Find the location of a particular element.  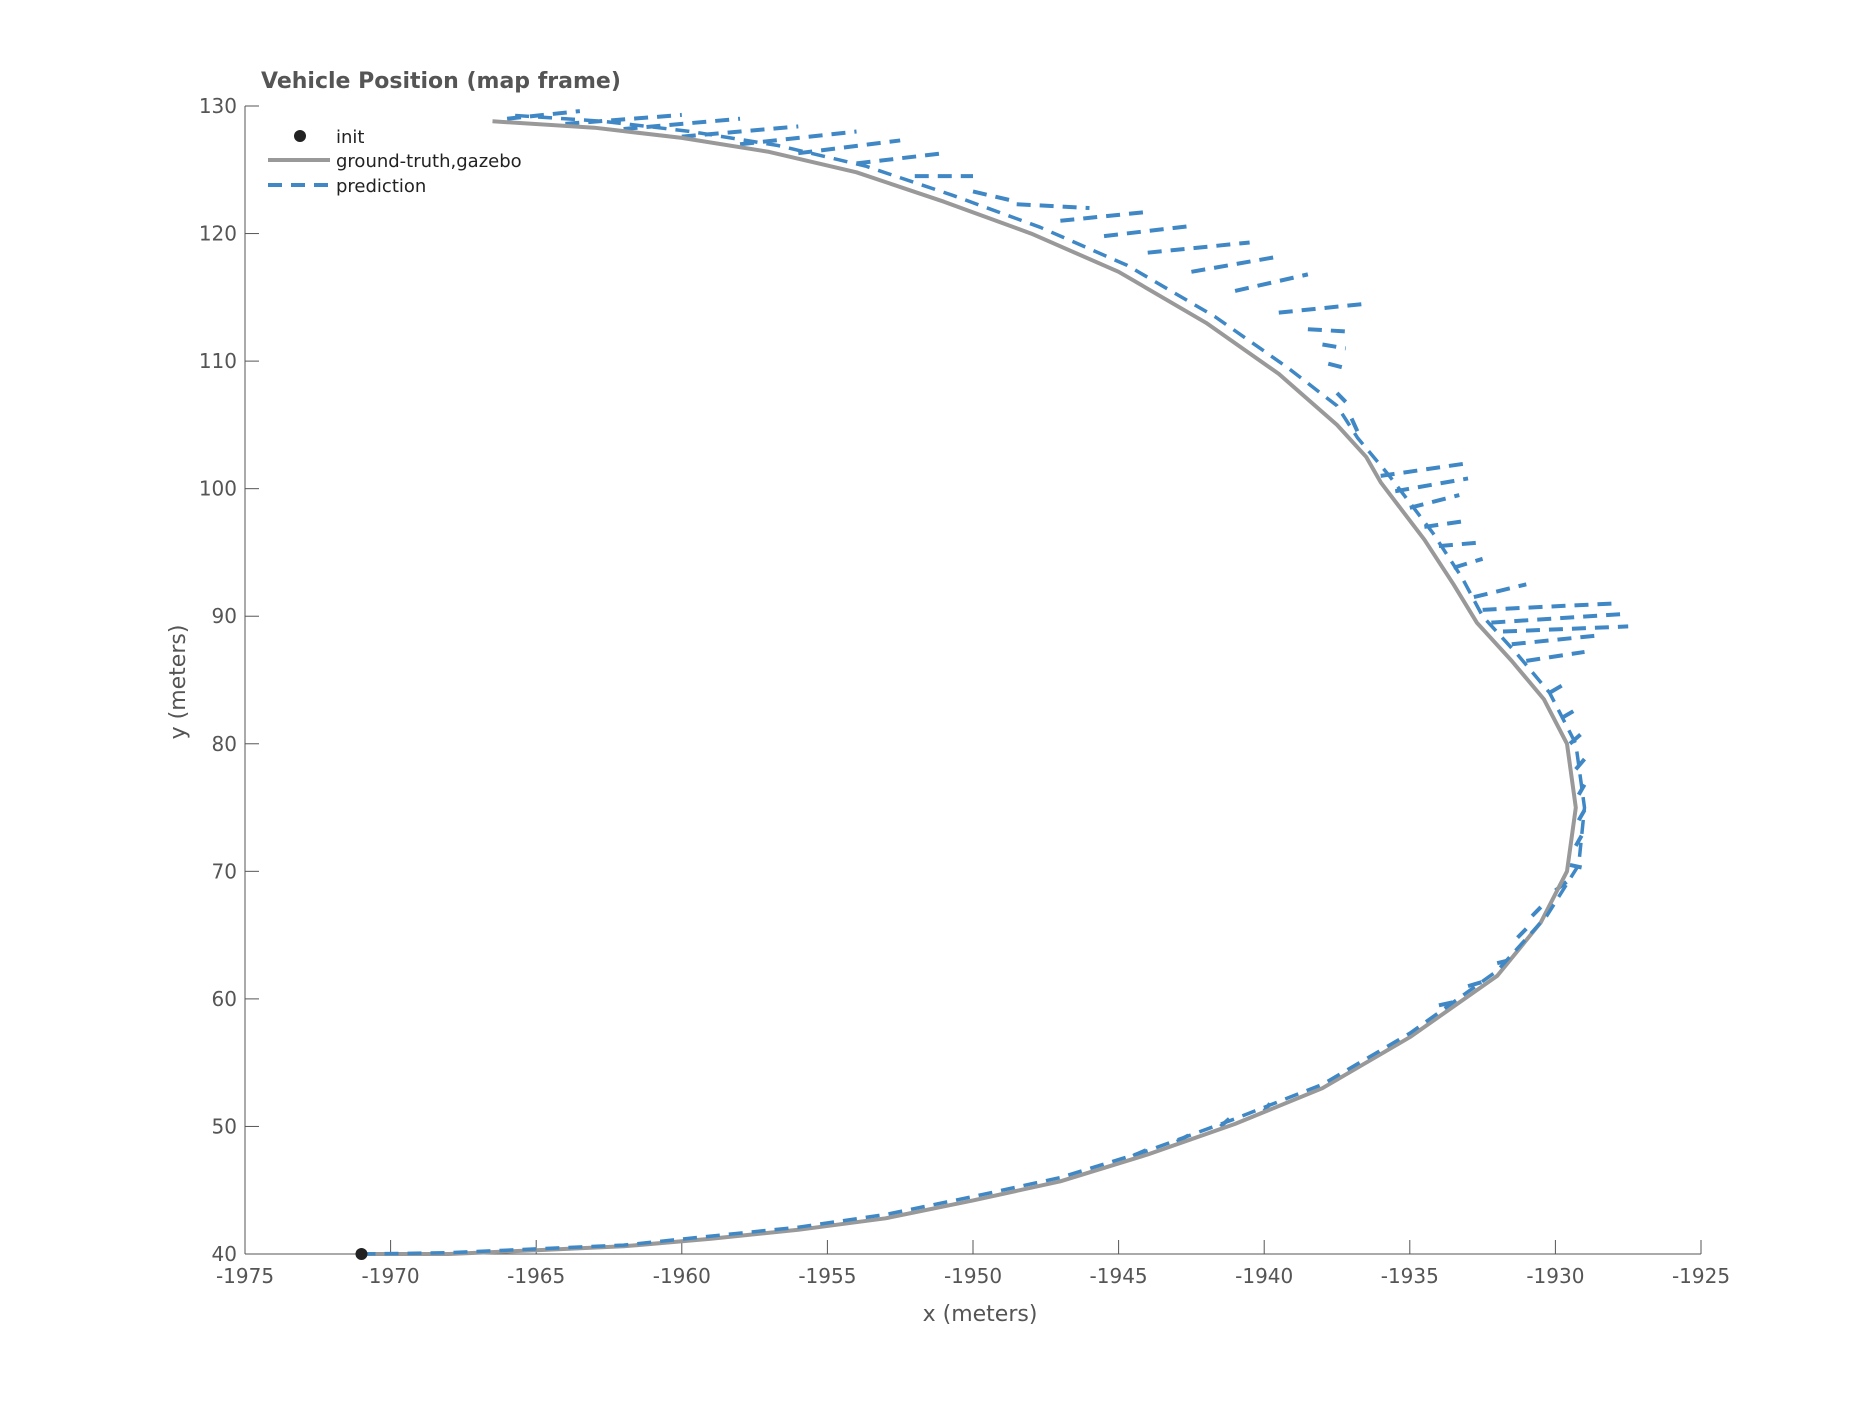

chart-title: Vehicle Position (map frame) is located at coordinates (441, 81).